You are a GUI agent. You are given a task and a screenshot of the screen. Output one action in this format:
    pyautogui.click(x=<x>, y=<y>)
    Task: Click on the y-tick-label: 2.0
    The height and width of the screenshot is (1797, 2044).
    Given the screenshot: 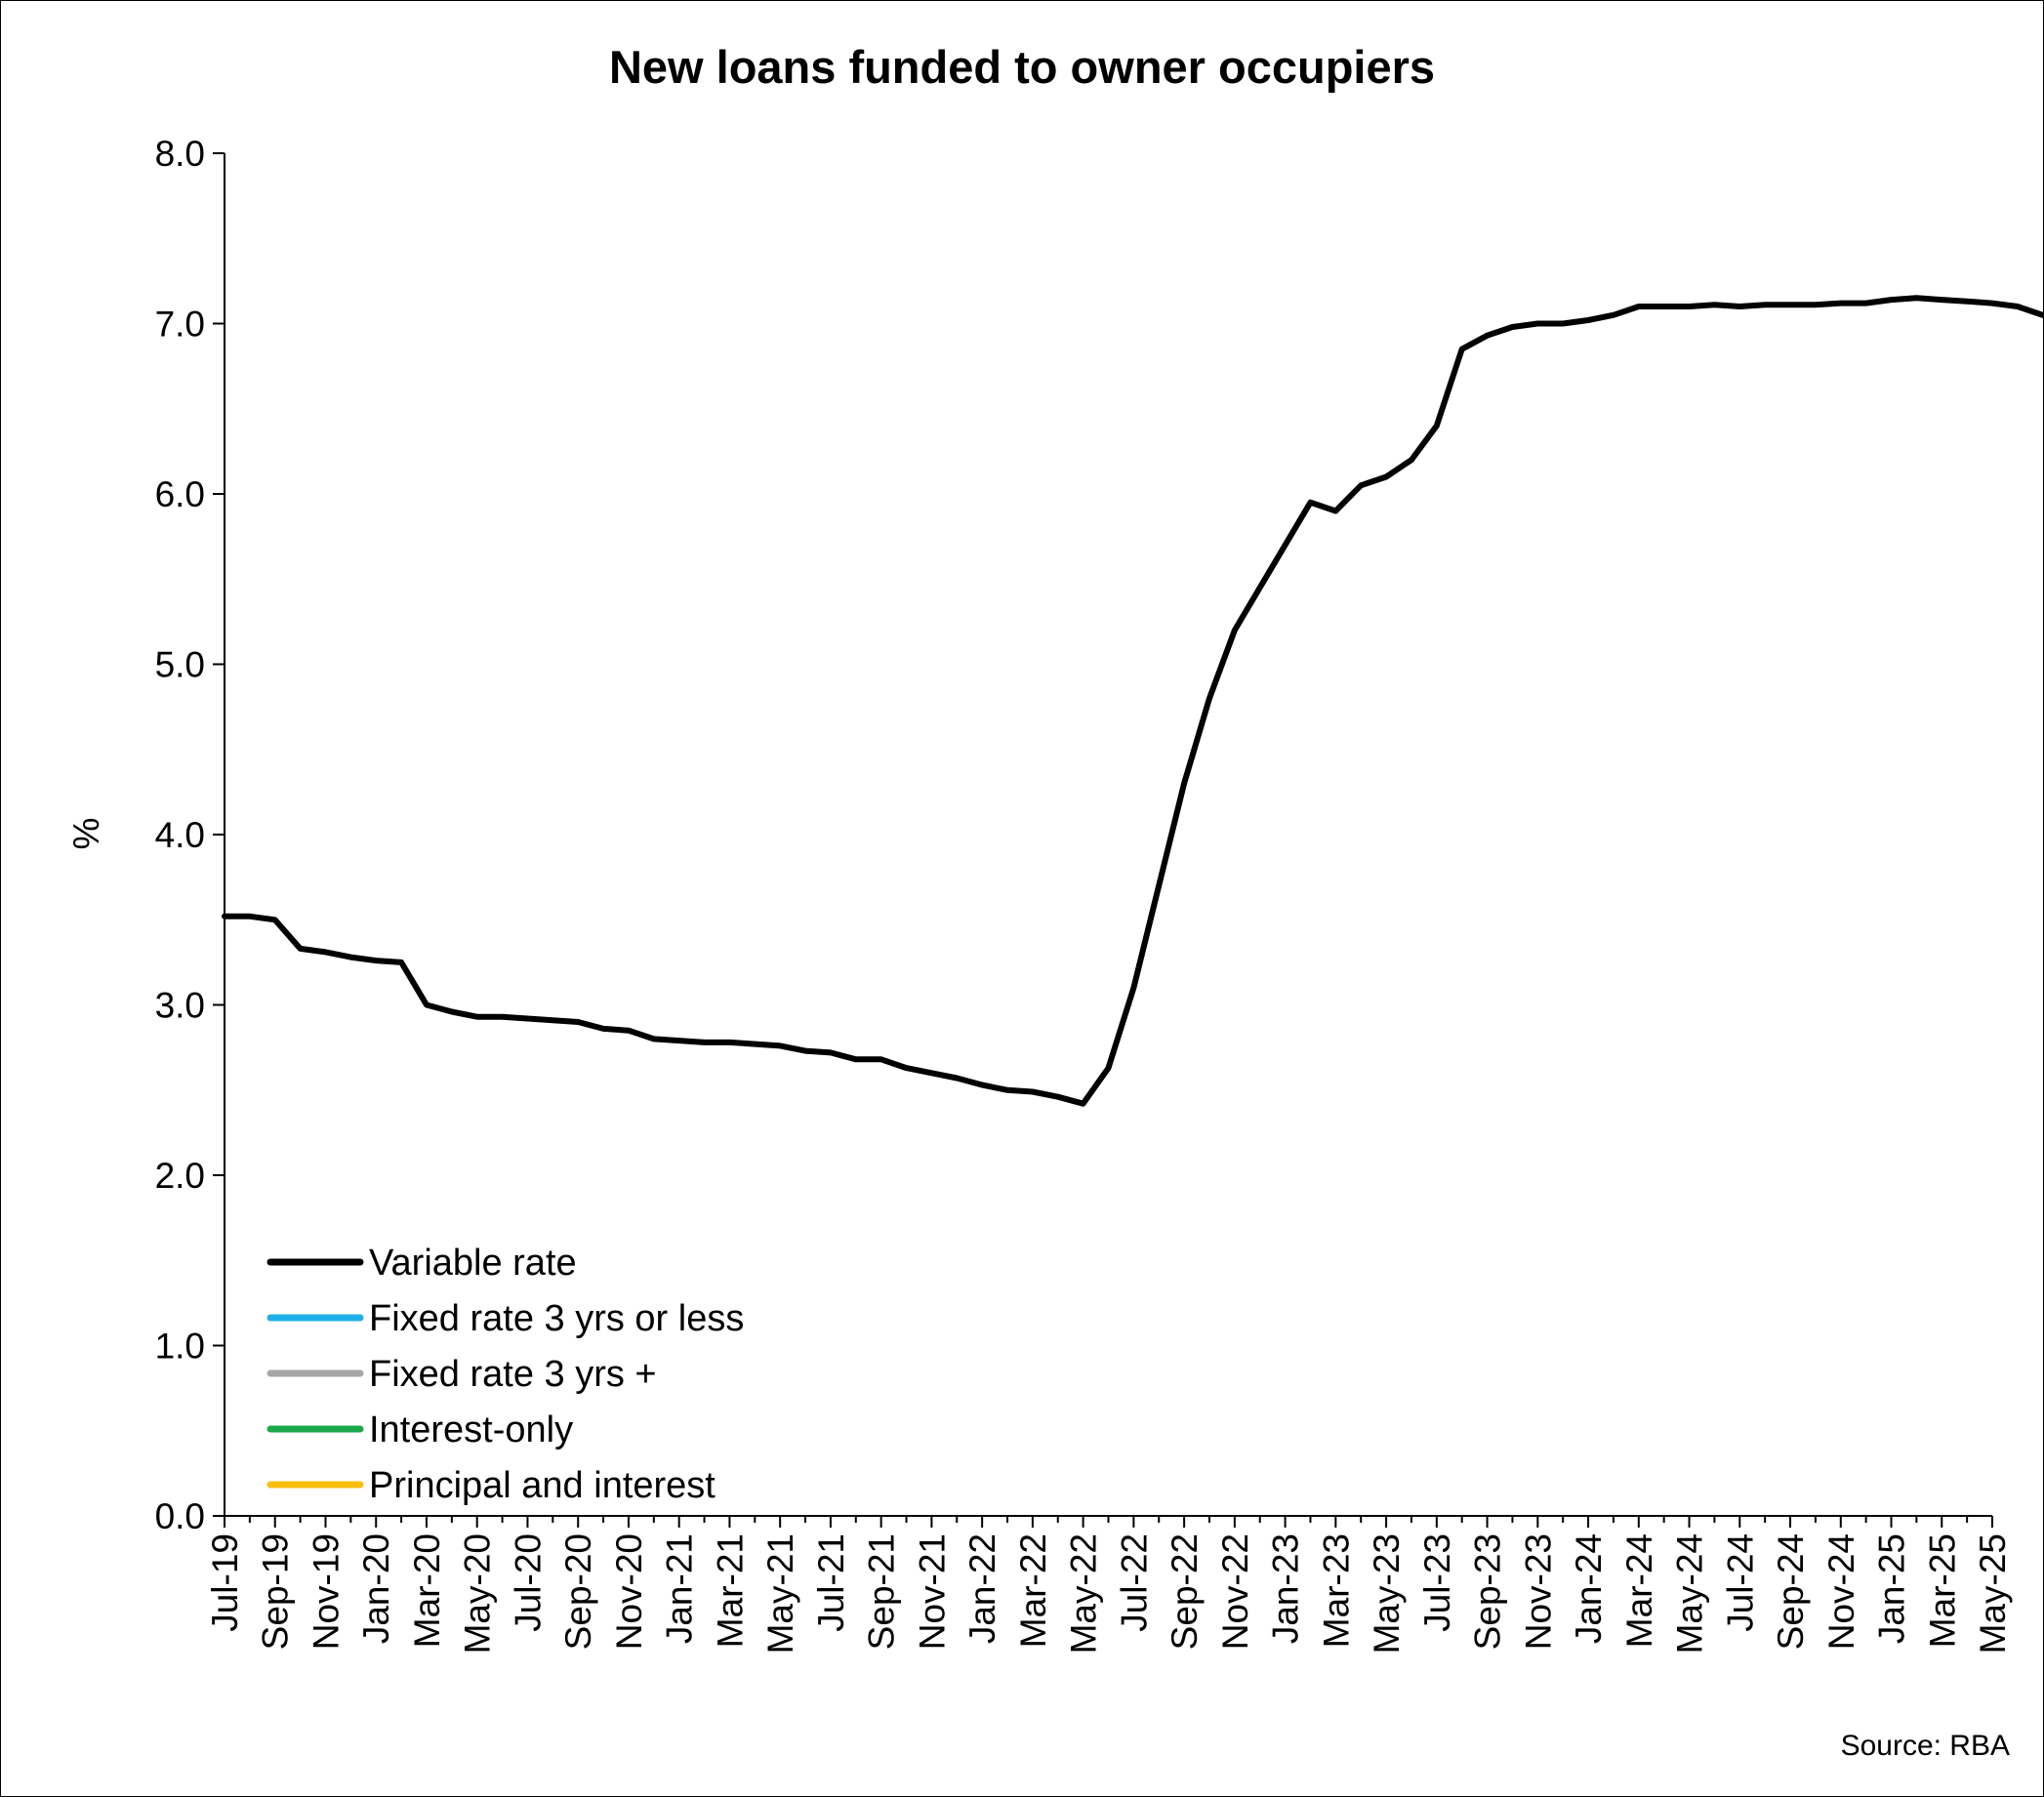 What is the action you would take?
    pyautogui.click(x=180, y=1176)
    